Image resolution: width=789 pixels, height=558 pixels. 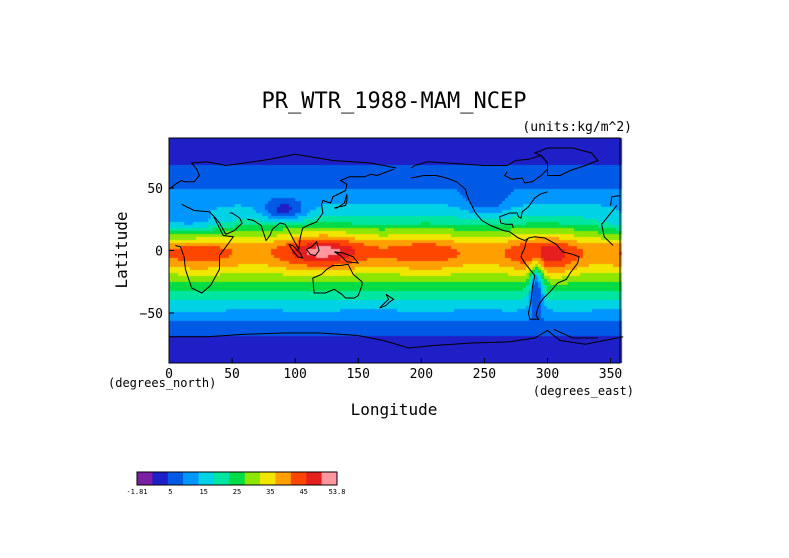 I want to click on colorbar-label: 5, so click(x=170, y=492).